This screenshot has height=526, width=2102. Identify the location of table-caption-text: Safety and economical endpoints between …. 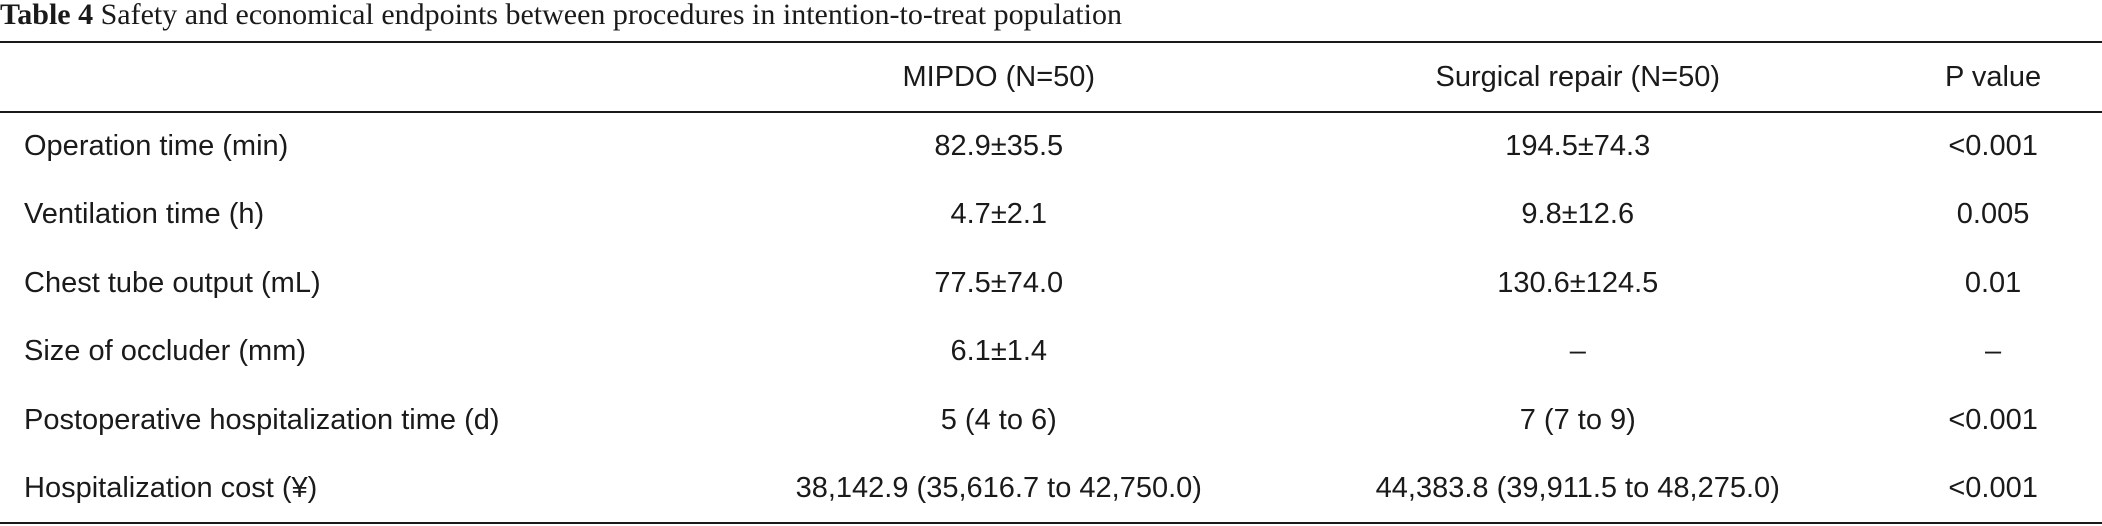
(607, 15).